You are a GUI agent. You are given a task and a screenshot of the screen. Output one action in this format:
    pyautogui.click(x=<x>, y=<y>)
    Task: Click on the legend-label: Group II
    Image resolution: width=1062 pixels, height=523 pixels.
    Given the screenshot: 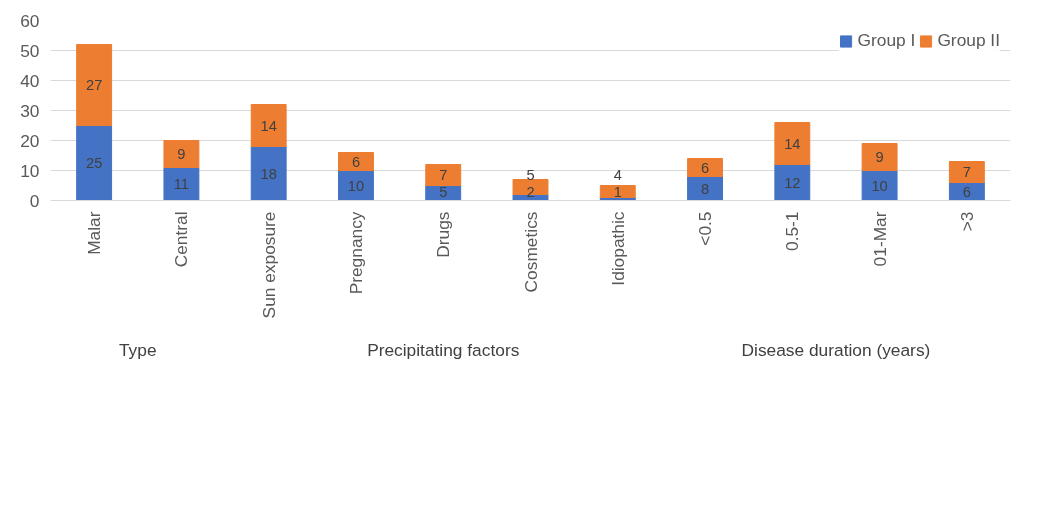 What is the action you would take?
    pyautogui.click(x=968, y=40)
    